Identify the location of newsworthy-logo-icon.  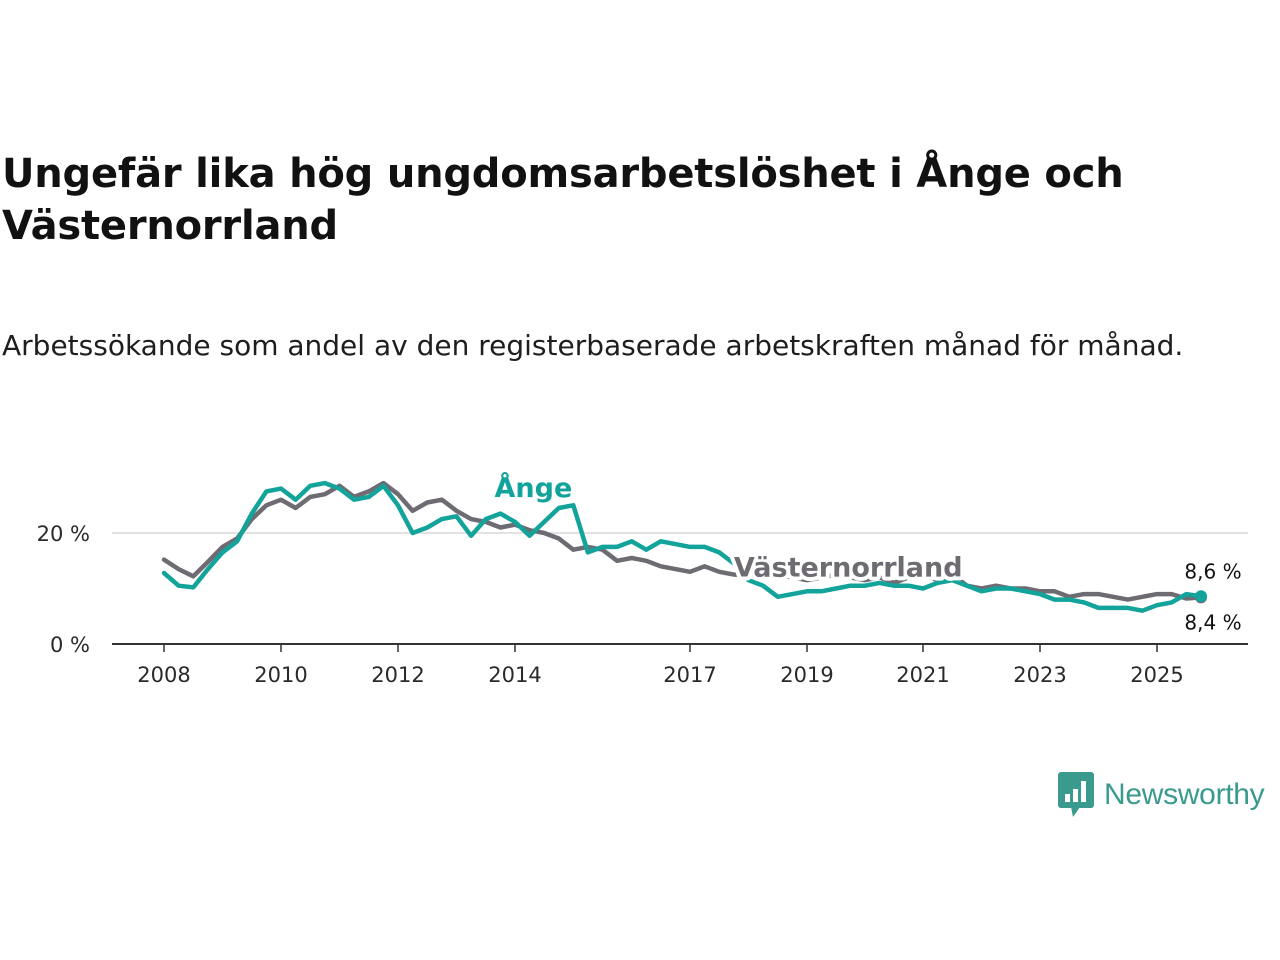
(1076, 794).